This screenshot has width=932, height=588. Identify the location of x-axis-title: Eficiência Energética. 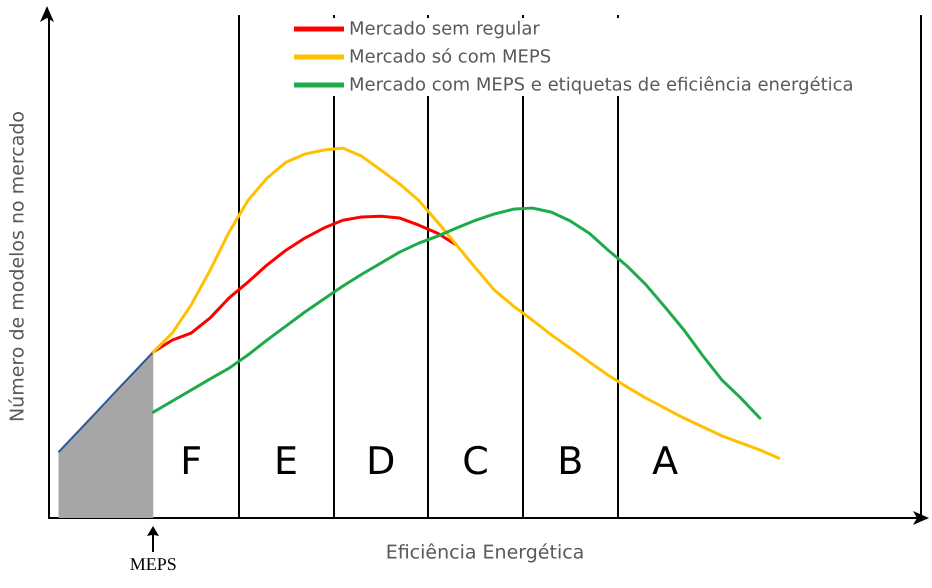
(485, 553).